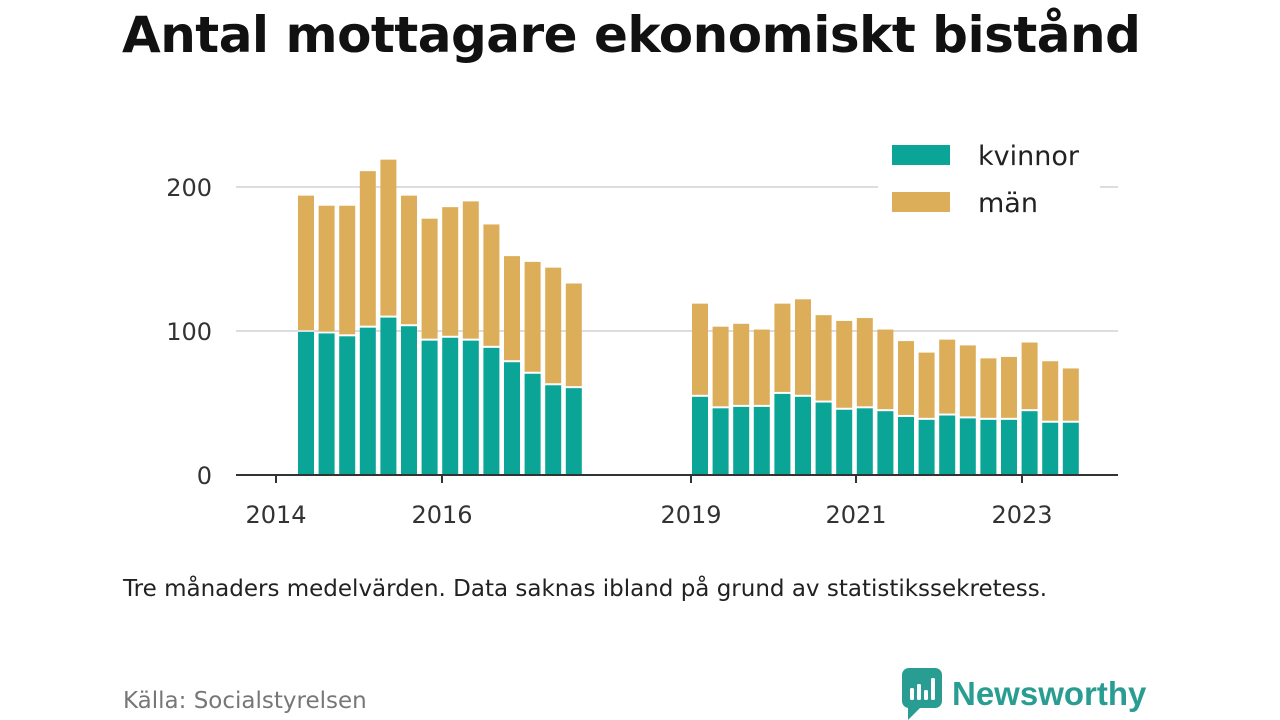 The image size is (1280, 720). I want to click on y-tick-label: 0, so click(204, 476).